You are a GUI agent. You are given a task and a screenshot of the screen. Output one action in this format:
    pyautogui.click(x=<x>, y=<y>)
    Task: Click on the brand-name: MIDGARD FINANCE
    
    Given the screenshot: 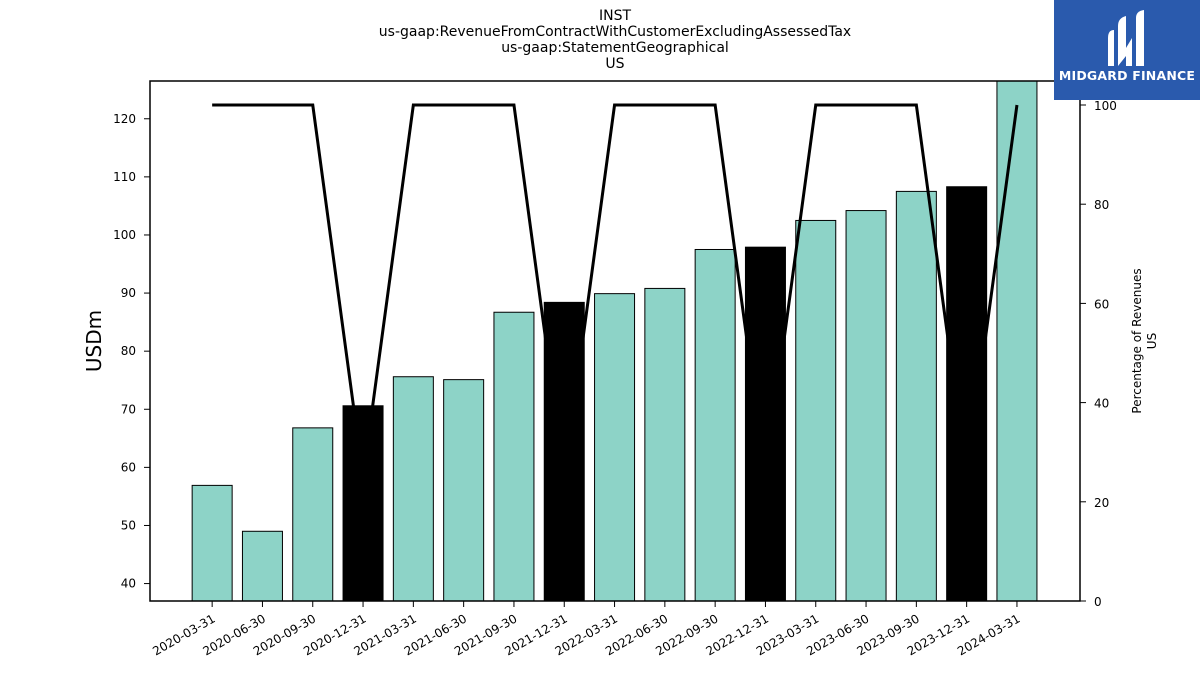 What is the action you would take?
    pyautogui.click(x=1127, y=75)
    